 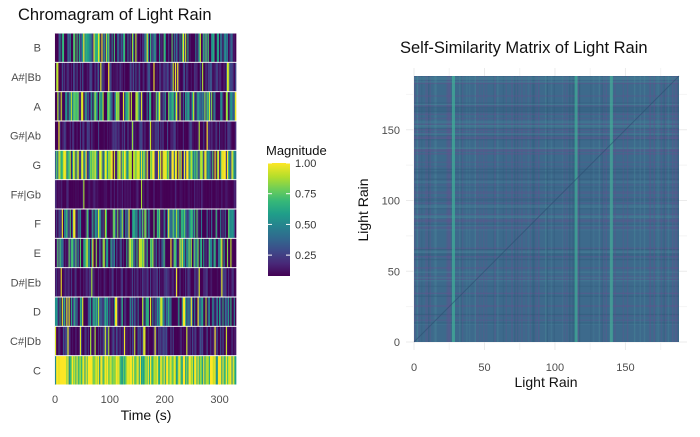 I want to click on chromagram-y-tick-label: A, so click(x=38, y=107).